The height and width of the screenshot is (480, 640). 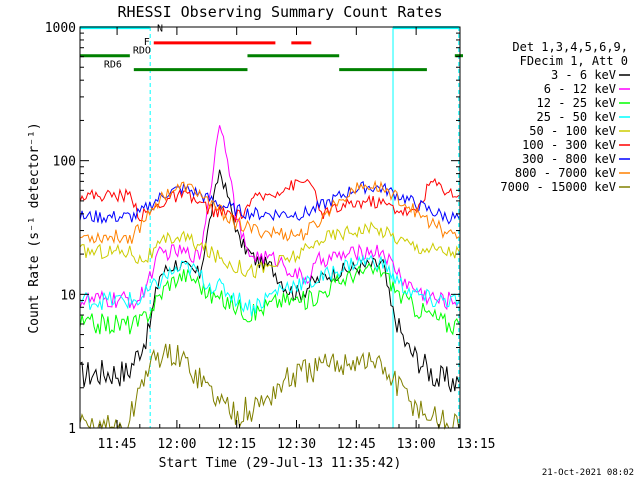 What do you see at coordinates (176, 444) in the screenshot?
I see `x-tick-label-12:00: 12:00` at bounding box center [176, 444].